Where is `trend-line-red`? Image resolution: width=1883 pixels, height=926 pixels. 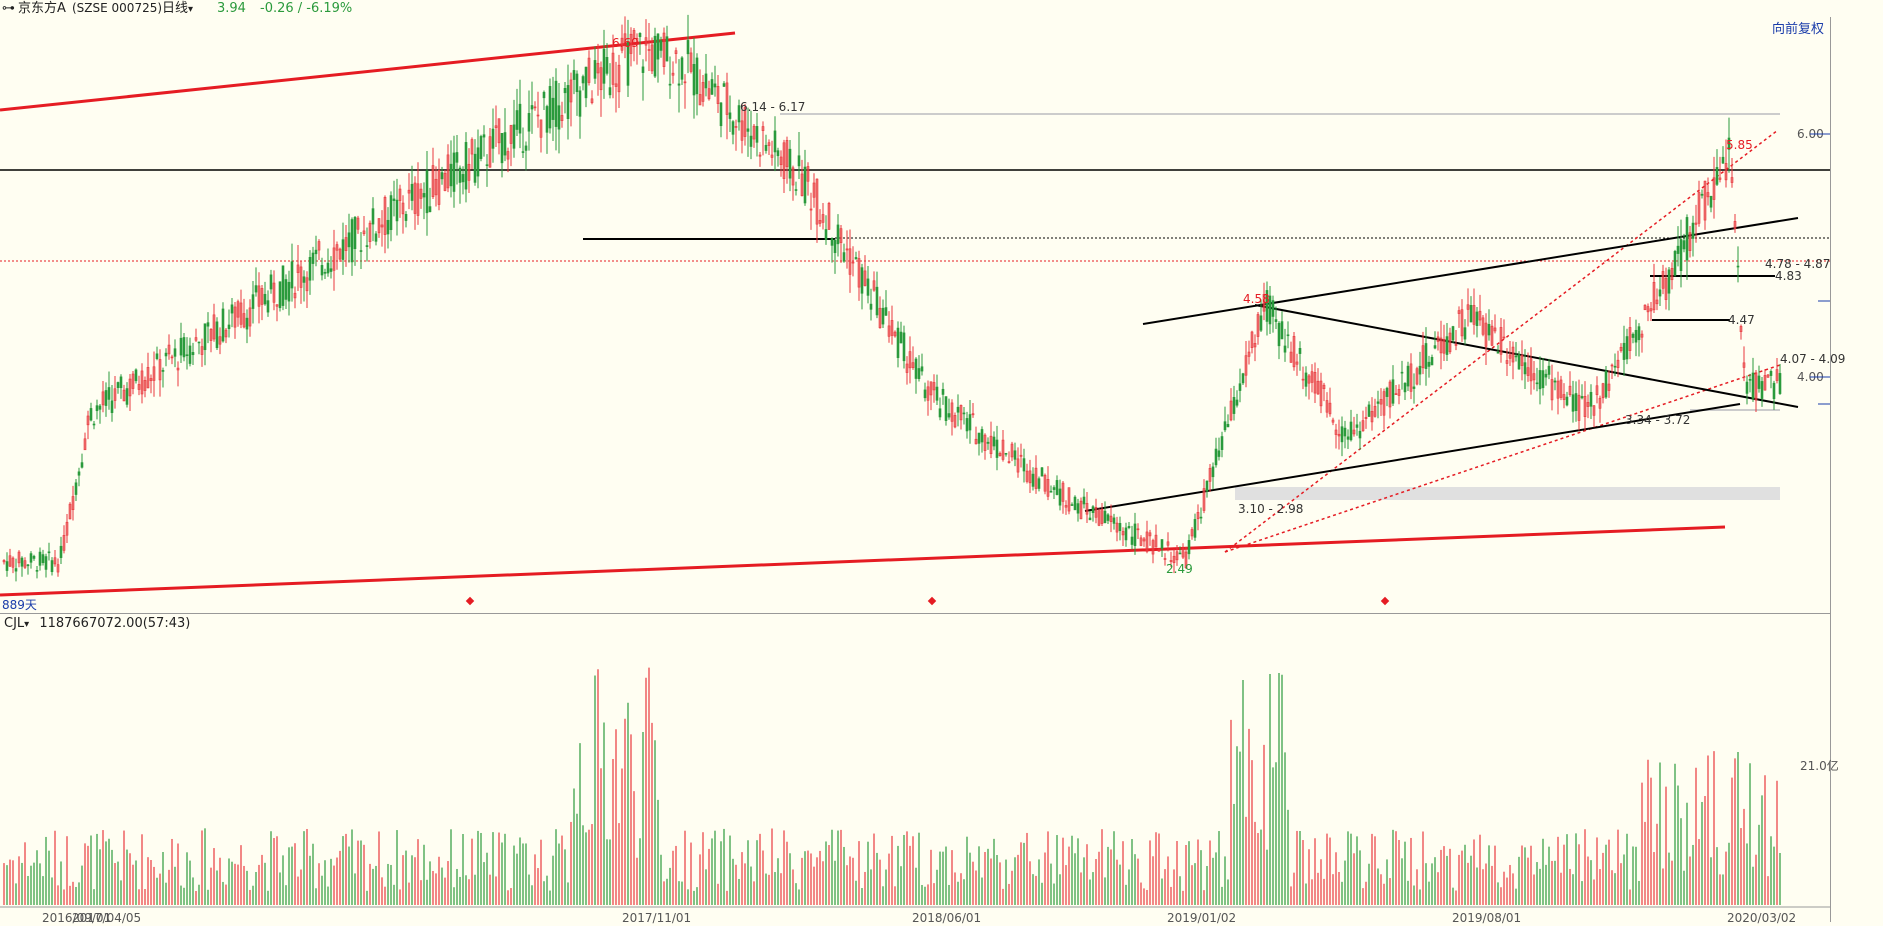 trend-line-red is located at coordinates (863, 561).